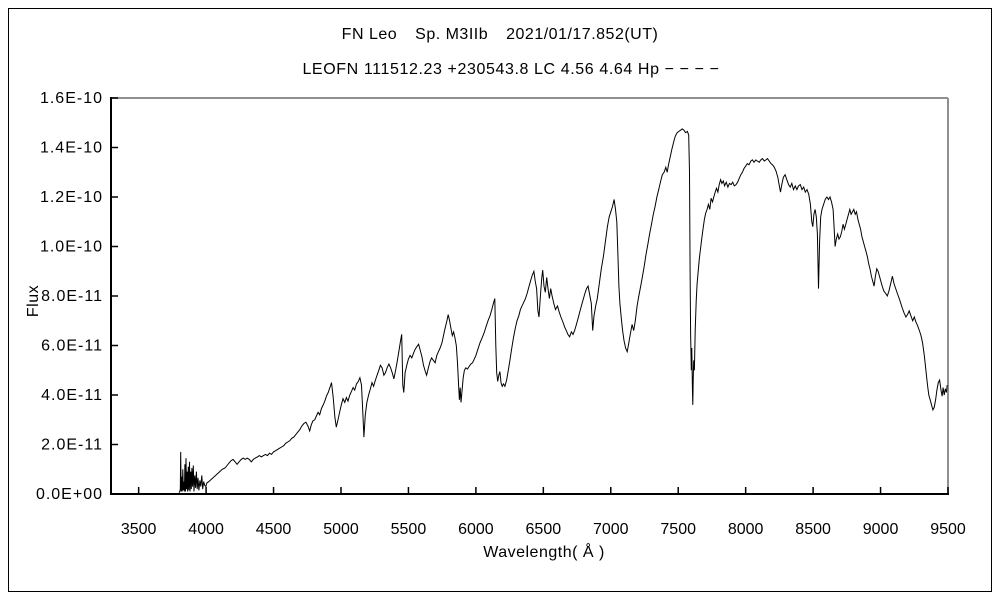 The height and width of the screenshot is (600, 1000). Describe the element at coordinates (274, 529) in the screenshot. I see `x-tick-label: 4500` at that location.